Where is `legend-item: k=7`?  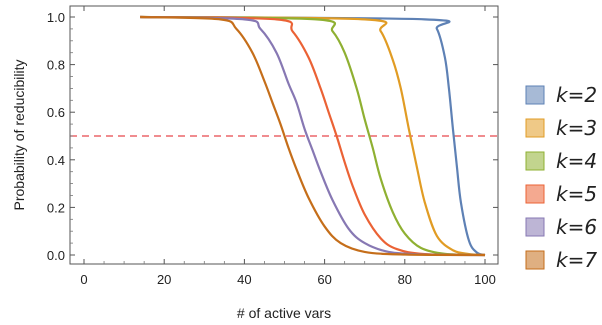
legend-item: k=7 is located at coordinates (561, 260).